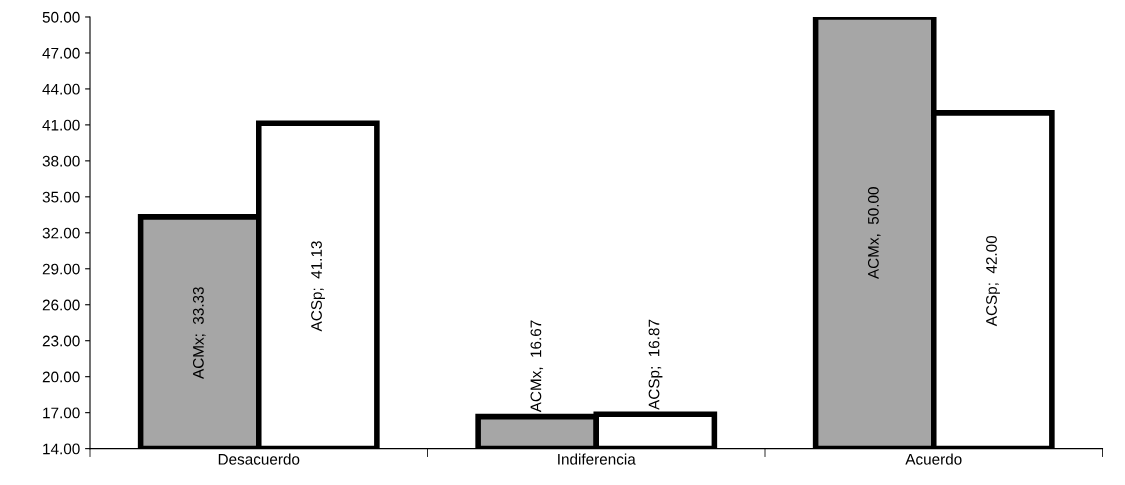  Describe the element at coordinates (61, 233) in the screenshot. I see `y-tick-label: 32.00` at that location.